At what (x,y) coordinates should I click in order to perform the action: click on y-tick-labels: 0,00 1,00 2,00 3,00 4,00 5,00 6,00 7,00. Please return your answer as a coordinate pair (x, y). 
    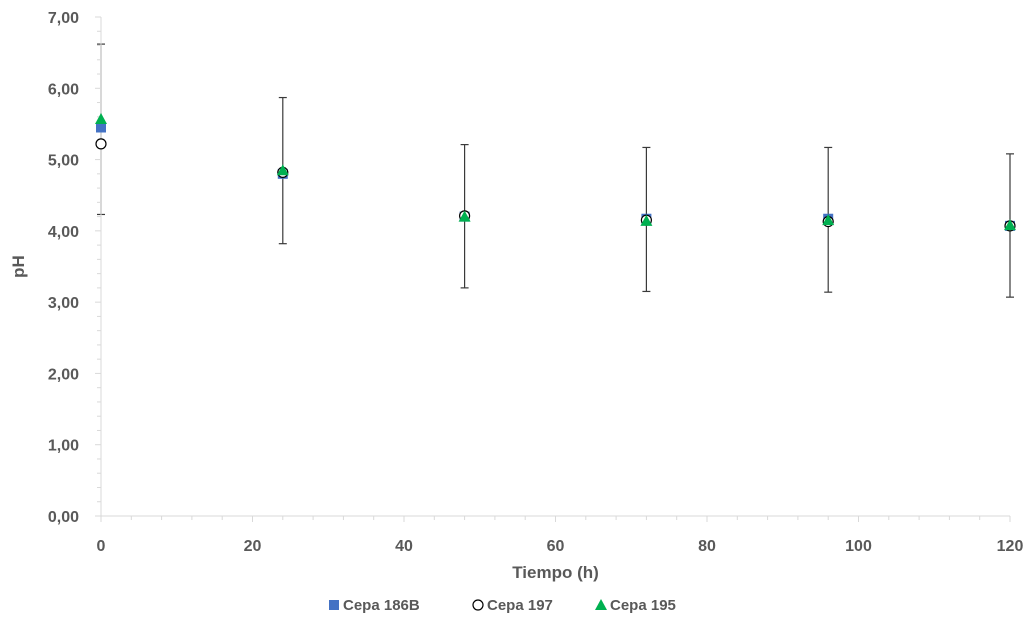
    Looking at the image, I should click on (63, 268).